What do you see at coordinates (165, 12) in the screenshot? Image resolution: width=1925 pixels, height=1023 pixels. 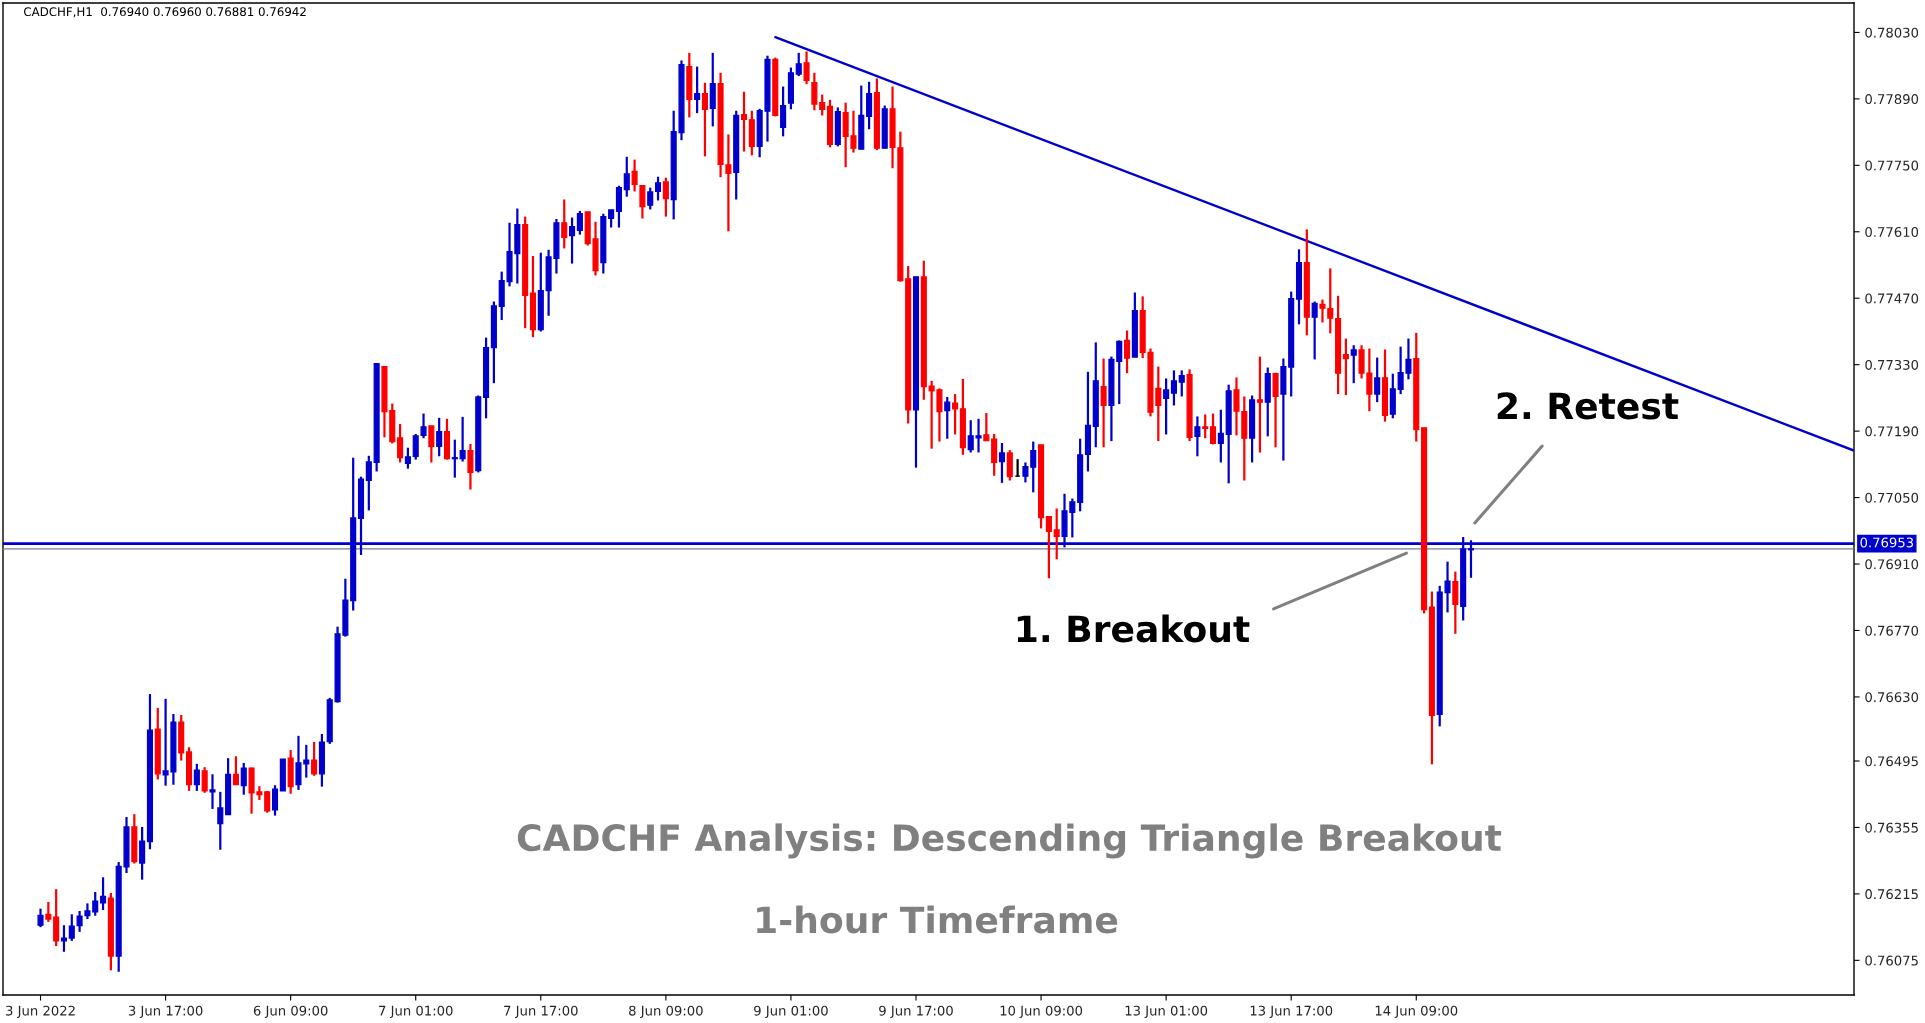 I see `chart-title: CADCHF,H1 0.76940 0.76960 0.76881 0.76942` at bounding box center [165, 12].